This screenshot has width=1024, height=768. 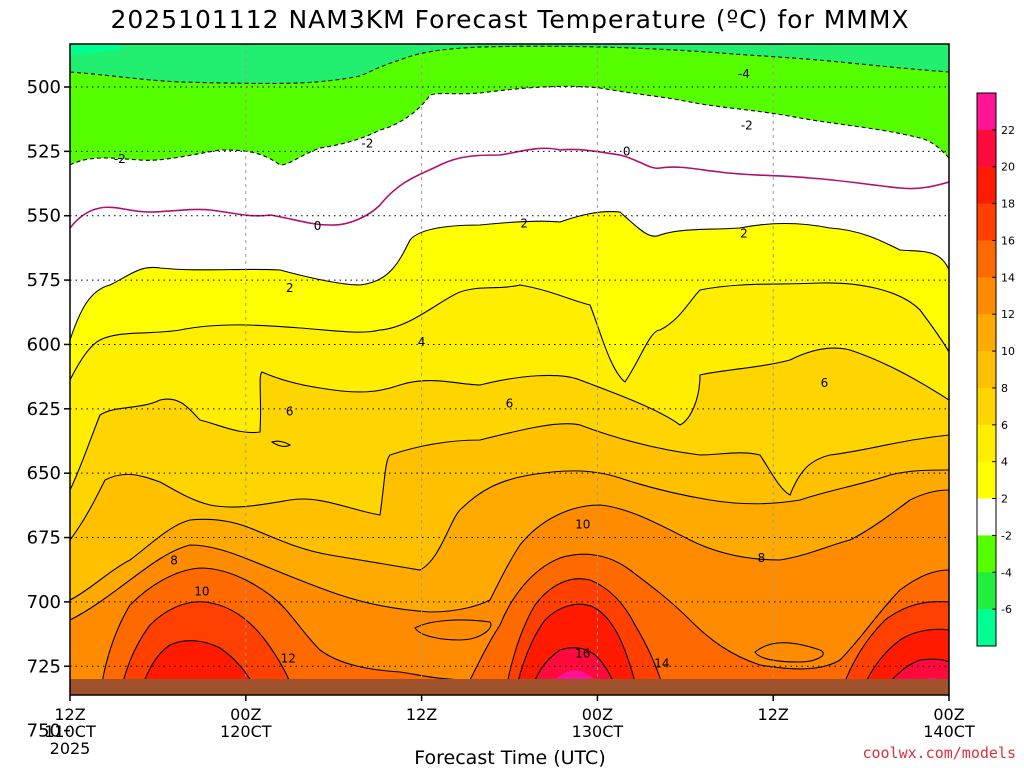 I want to click on colorbar-label: 16, so click(x=1008, y=240).